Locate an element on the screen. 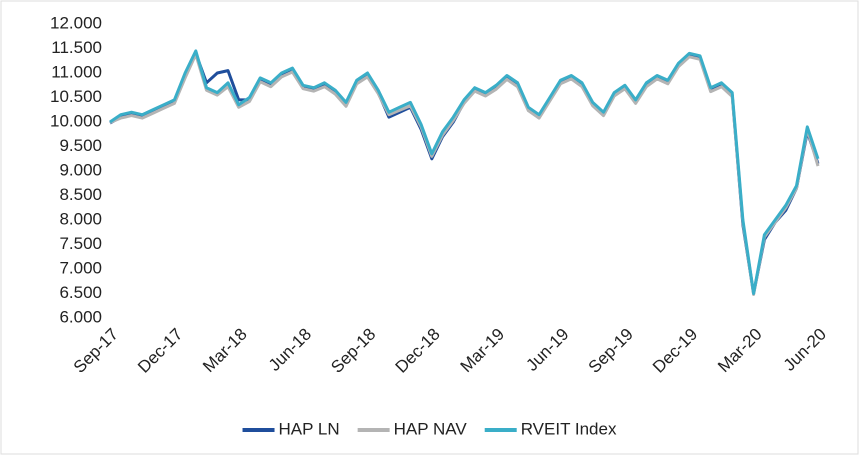 This screenshot has width=859, height=455. y-tick-label: 11.500 is located at coordinates (76, 47).